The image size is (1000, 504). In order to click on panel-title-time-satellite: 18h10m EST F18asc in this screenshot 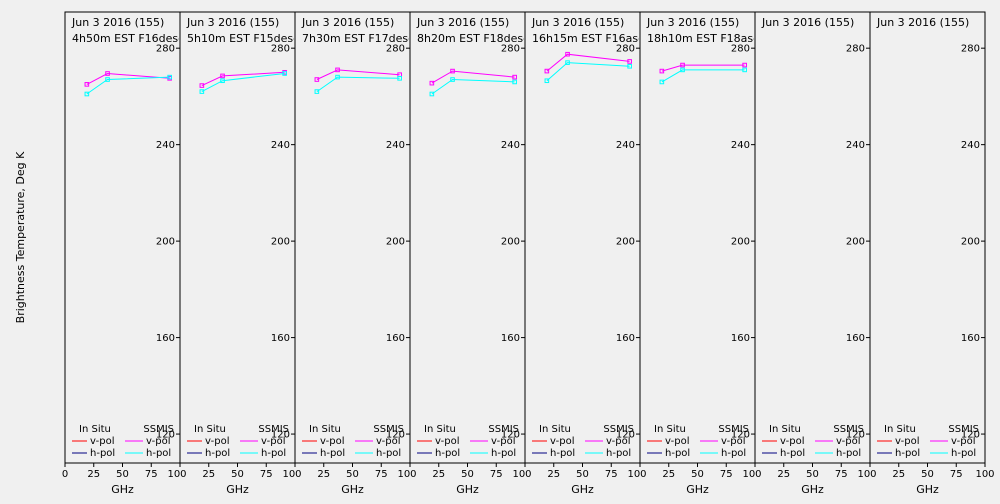, I will do `click(703, 38)`.